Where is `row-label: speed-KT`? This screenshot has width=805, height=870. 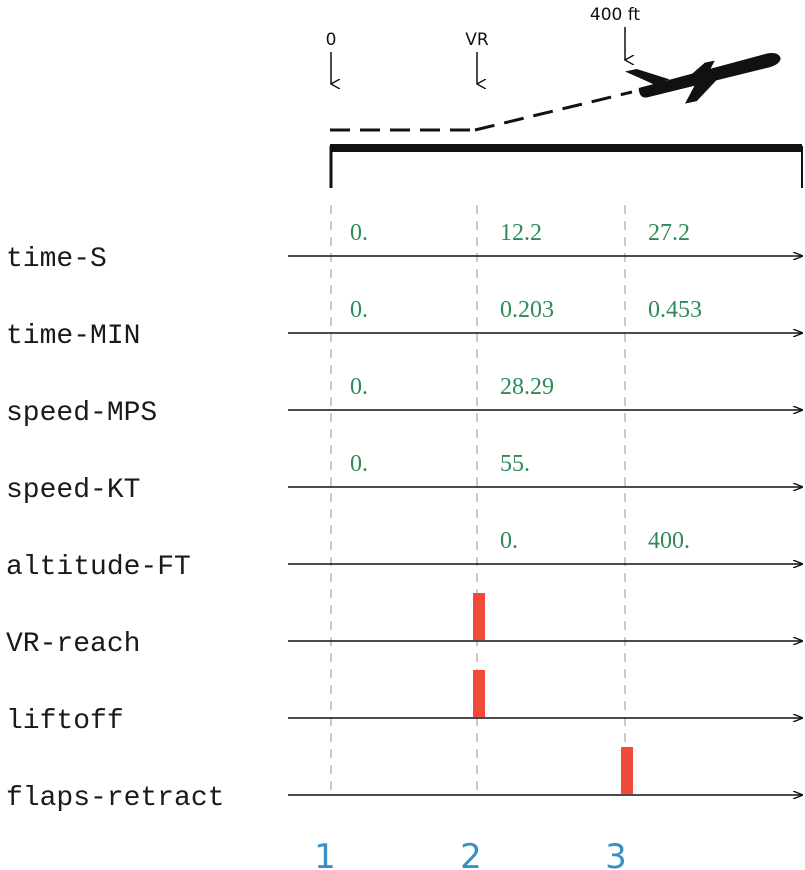
row-label: speed-KT is located at coordinates (73, 490).